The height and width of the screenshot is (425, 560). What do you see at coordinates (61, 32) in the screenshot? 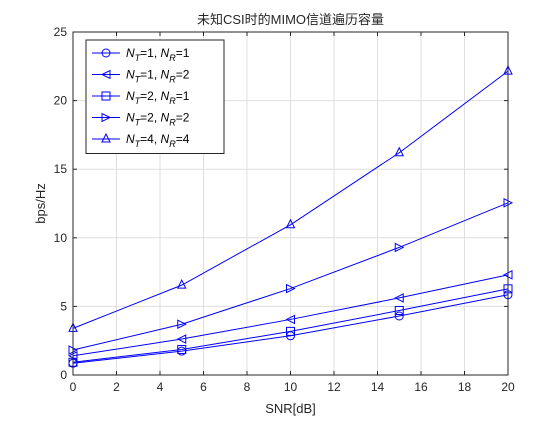
I see `y-tick-label: 25` at bounding box center [61, 32].